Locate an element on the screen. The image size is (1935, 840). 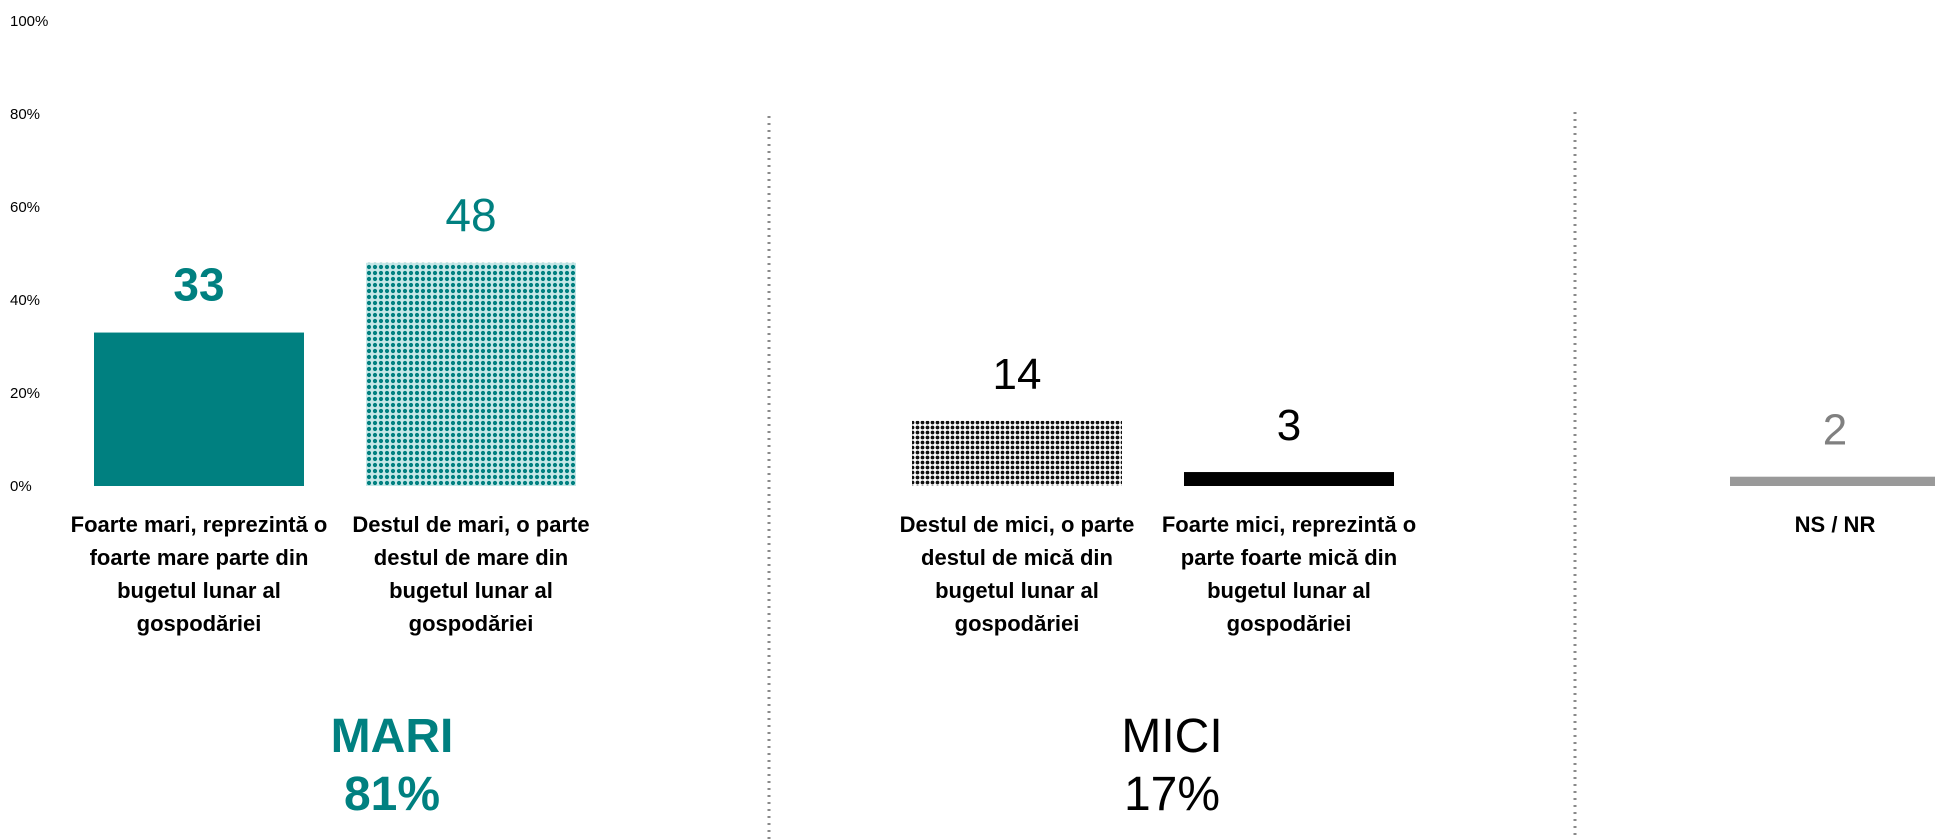
group-label-mici: MICI 17% is located at coordinates (1172, 766).